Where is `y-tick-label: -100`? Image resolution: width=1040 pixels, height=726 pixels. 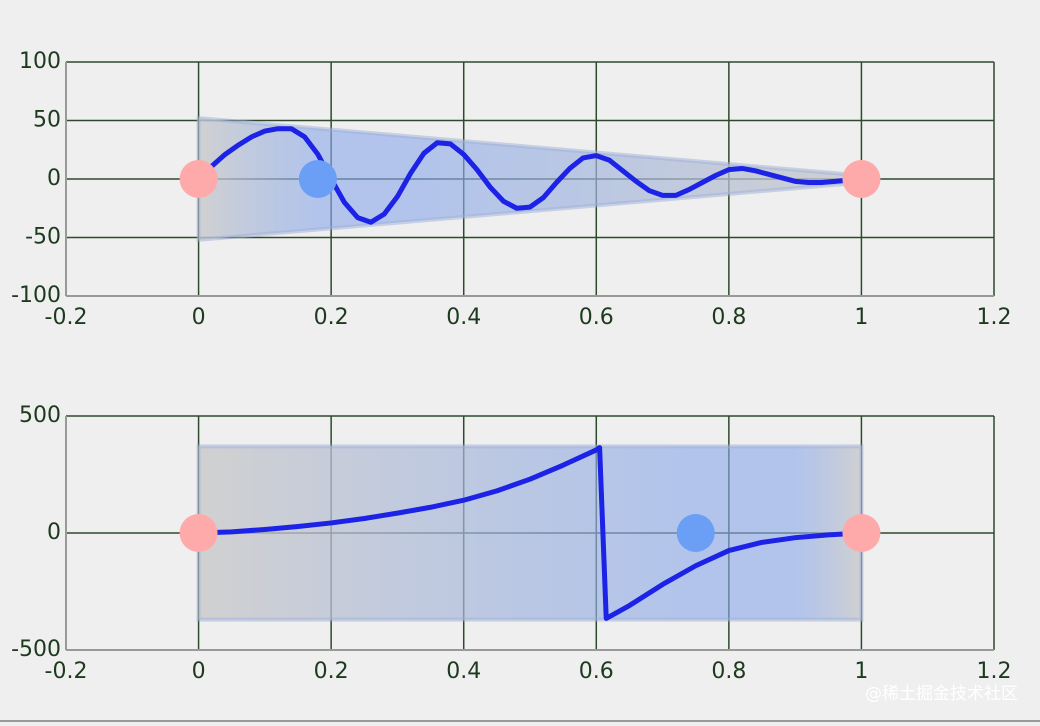 y-tick-label: -100 is located at coordinates (36, 295).